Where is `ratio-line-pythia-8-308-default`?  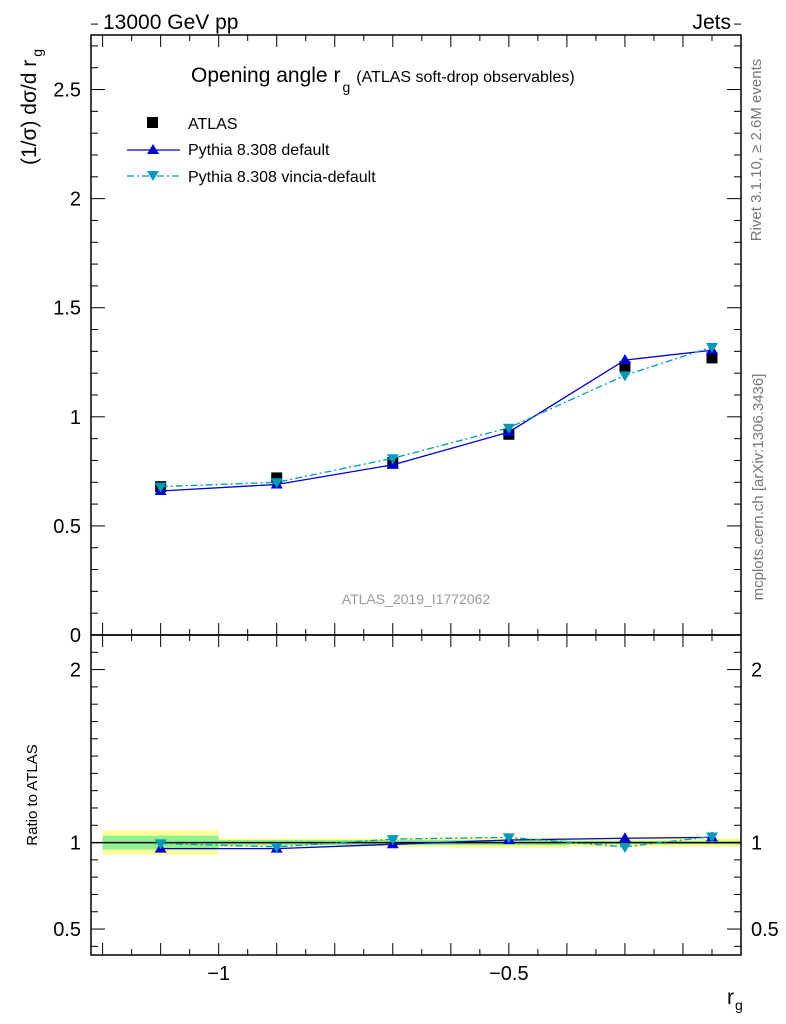
ratio-line-pythia-8-308-default is located at coordinates (436, 843).